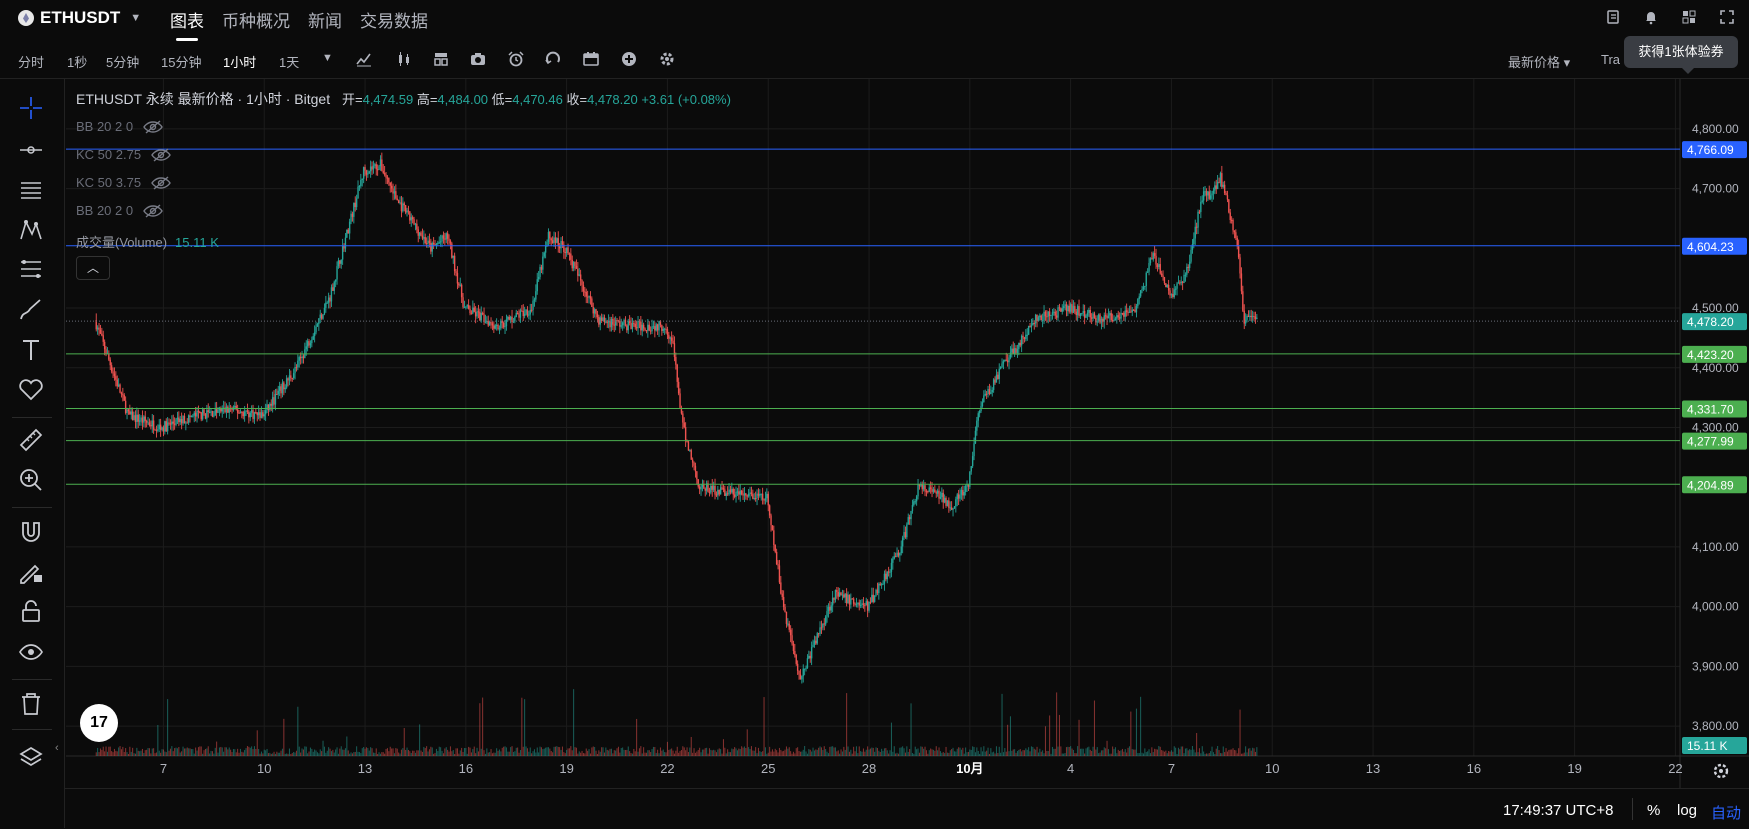 The width and height of the screenshot is (1749, 829). Describe the element at coordinates (31, 612) in the screenshot. I see `lock-icon` at that location.